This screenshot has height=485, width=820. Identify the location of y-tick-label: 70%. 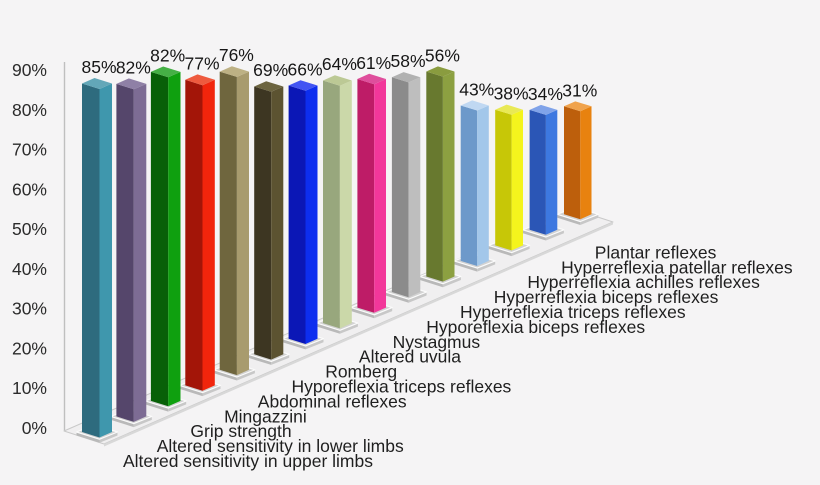
(29, 150).